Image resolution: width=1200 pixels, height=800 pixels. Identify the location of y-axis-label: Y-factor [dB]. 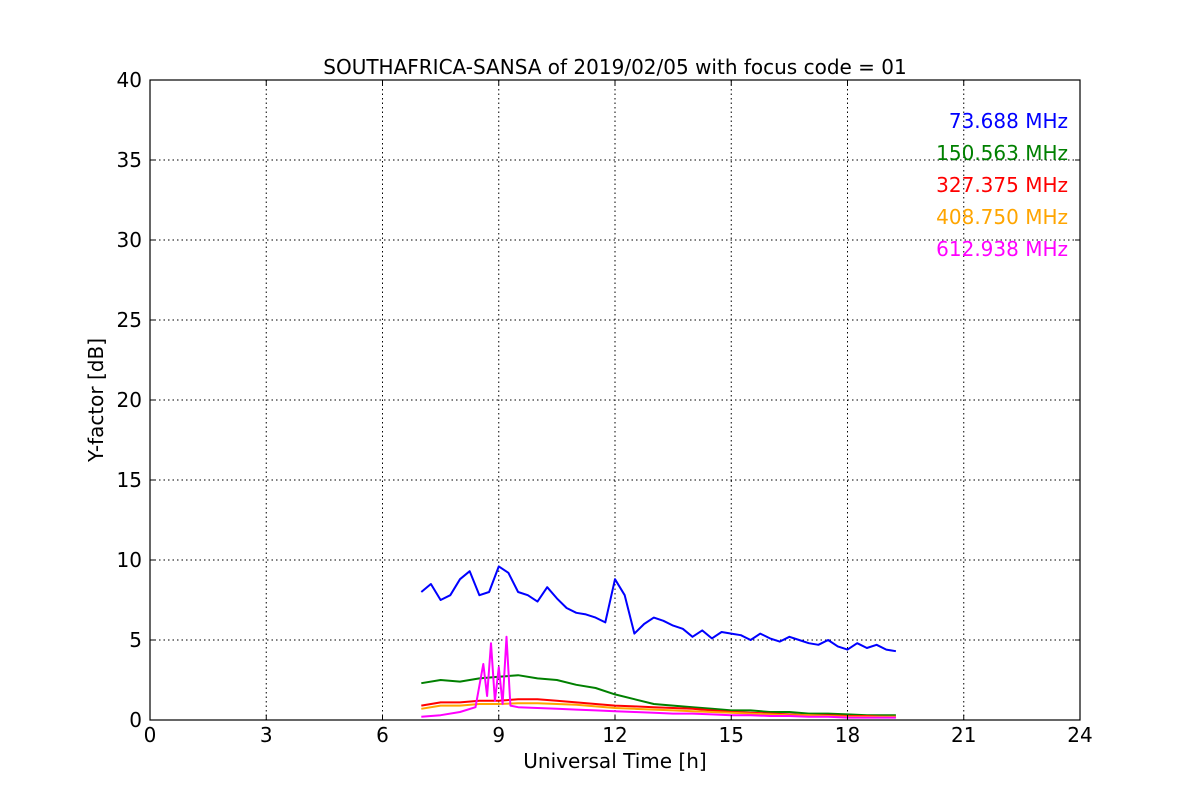
(96, 400).